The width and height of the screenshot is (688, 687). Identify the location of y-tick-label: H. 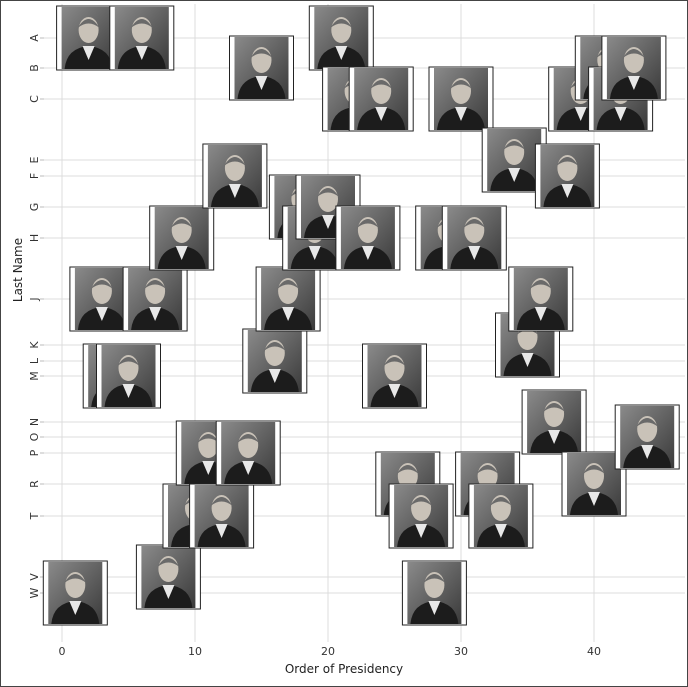
(34, 238).